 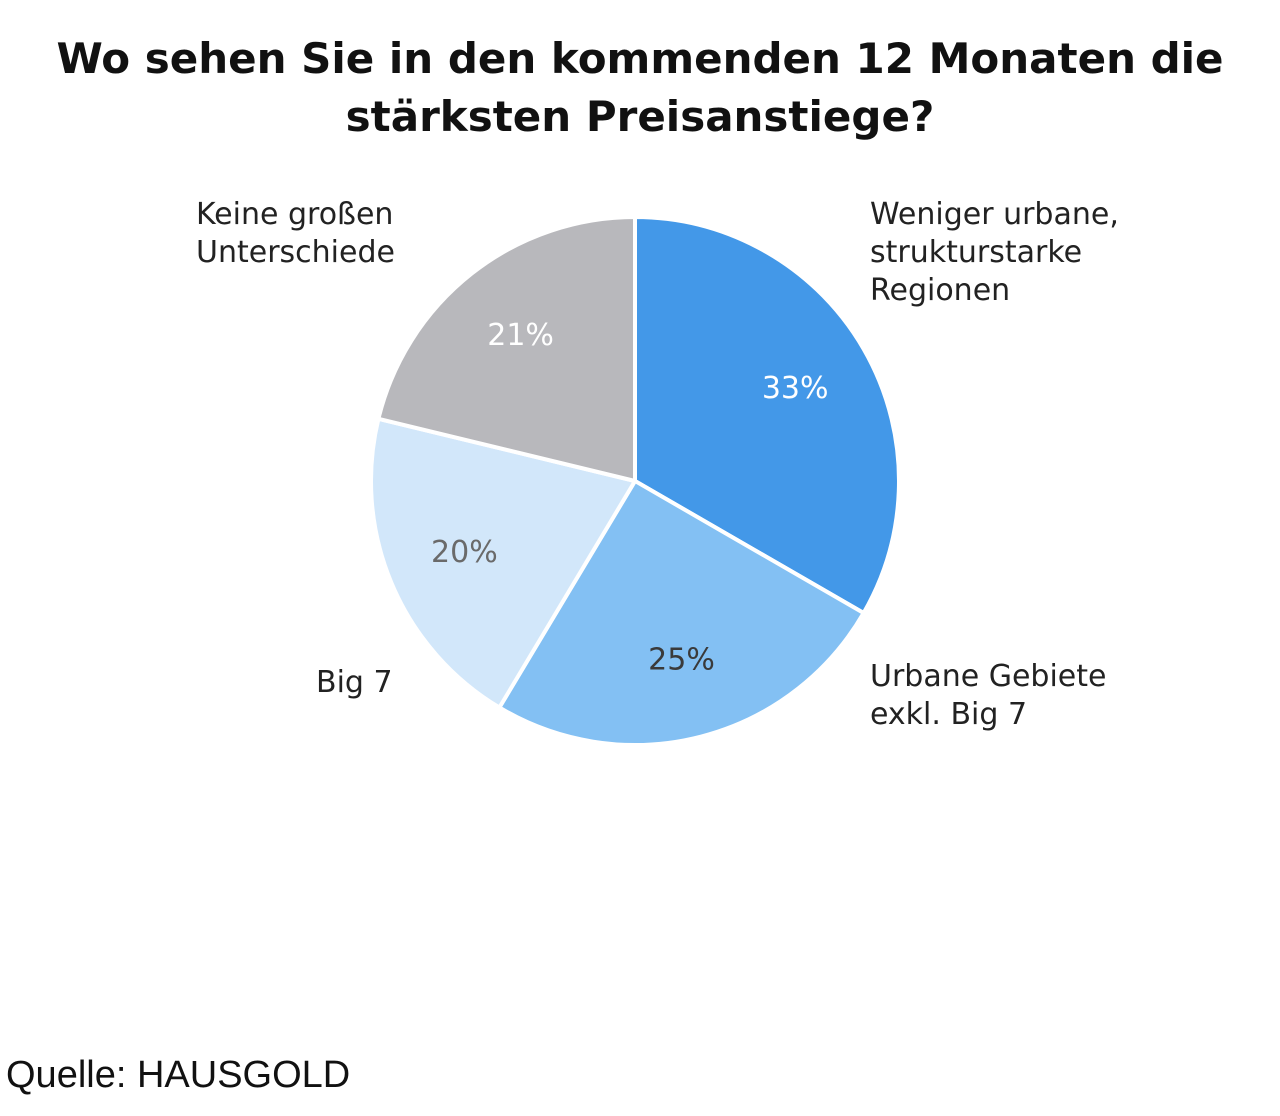 I want to click on source-note: Quelle: HAUSGOLD, so click(x=178, y=1075).